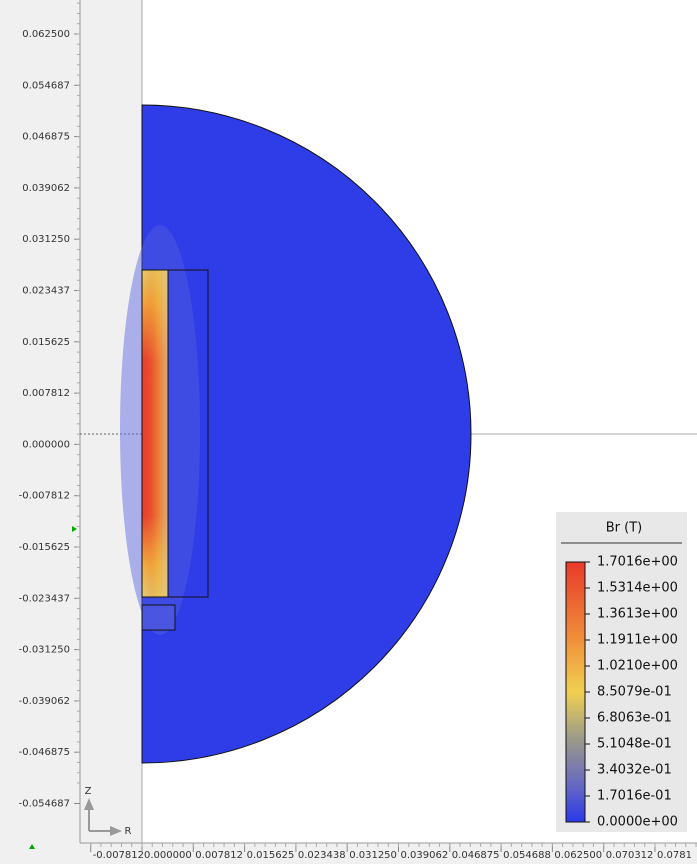  I want to click on x-tick-label: 0.0781, so click(674, 855).